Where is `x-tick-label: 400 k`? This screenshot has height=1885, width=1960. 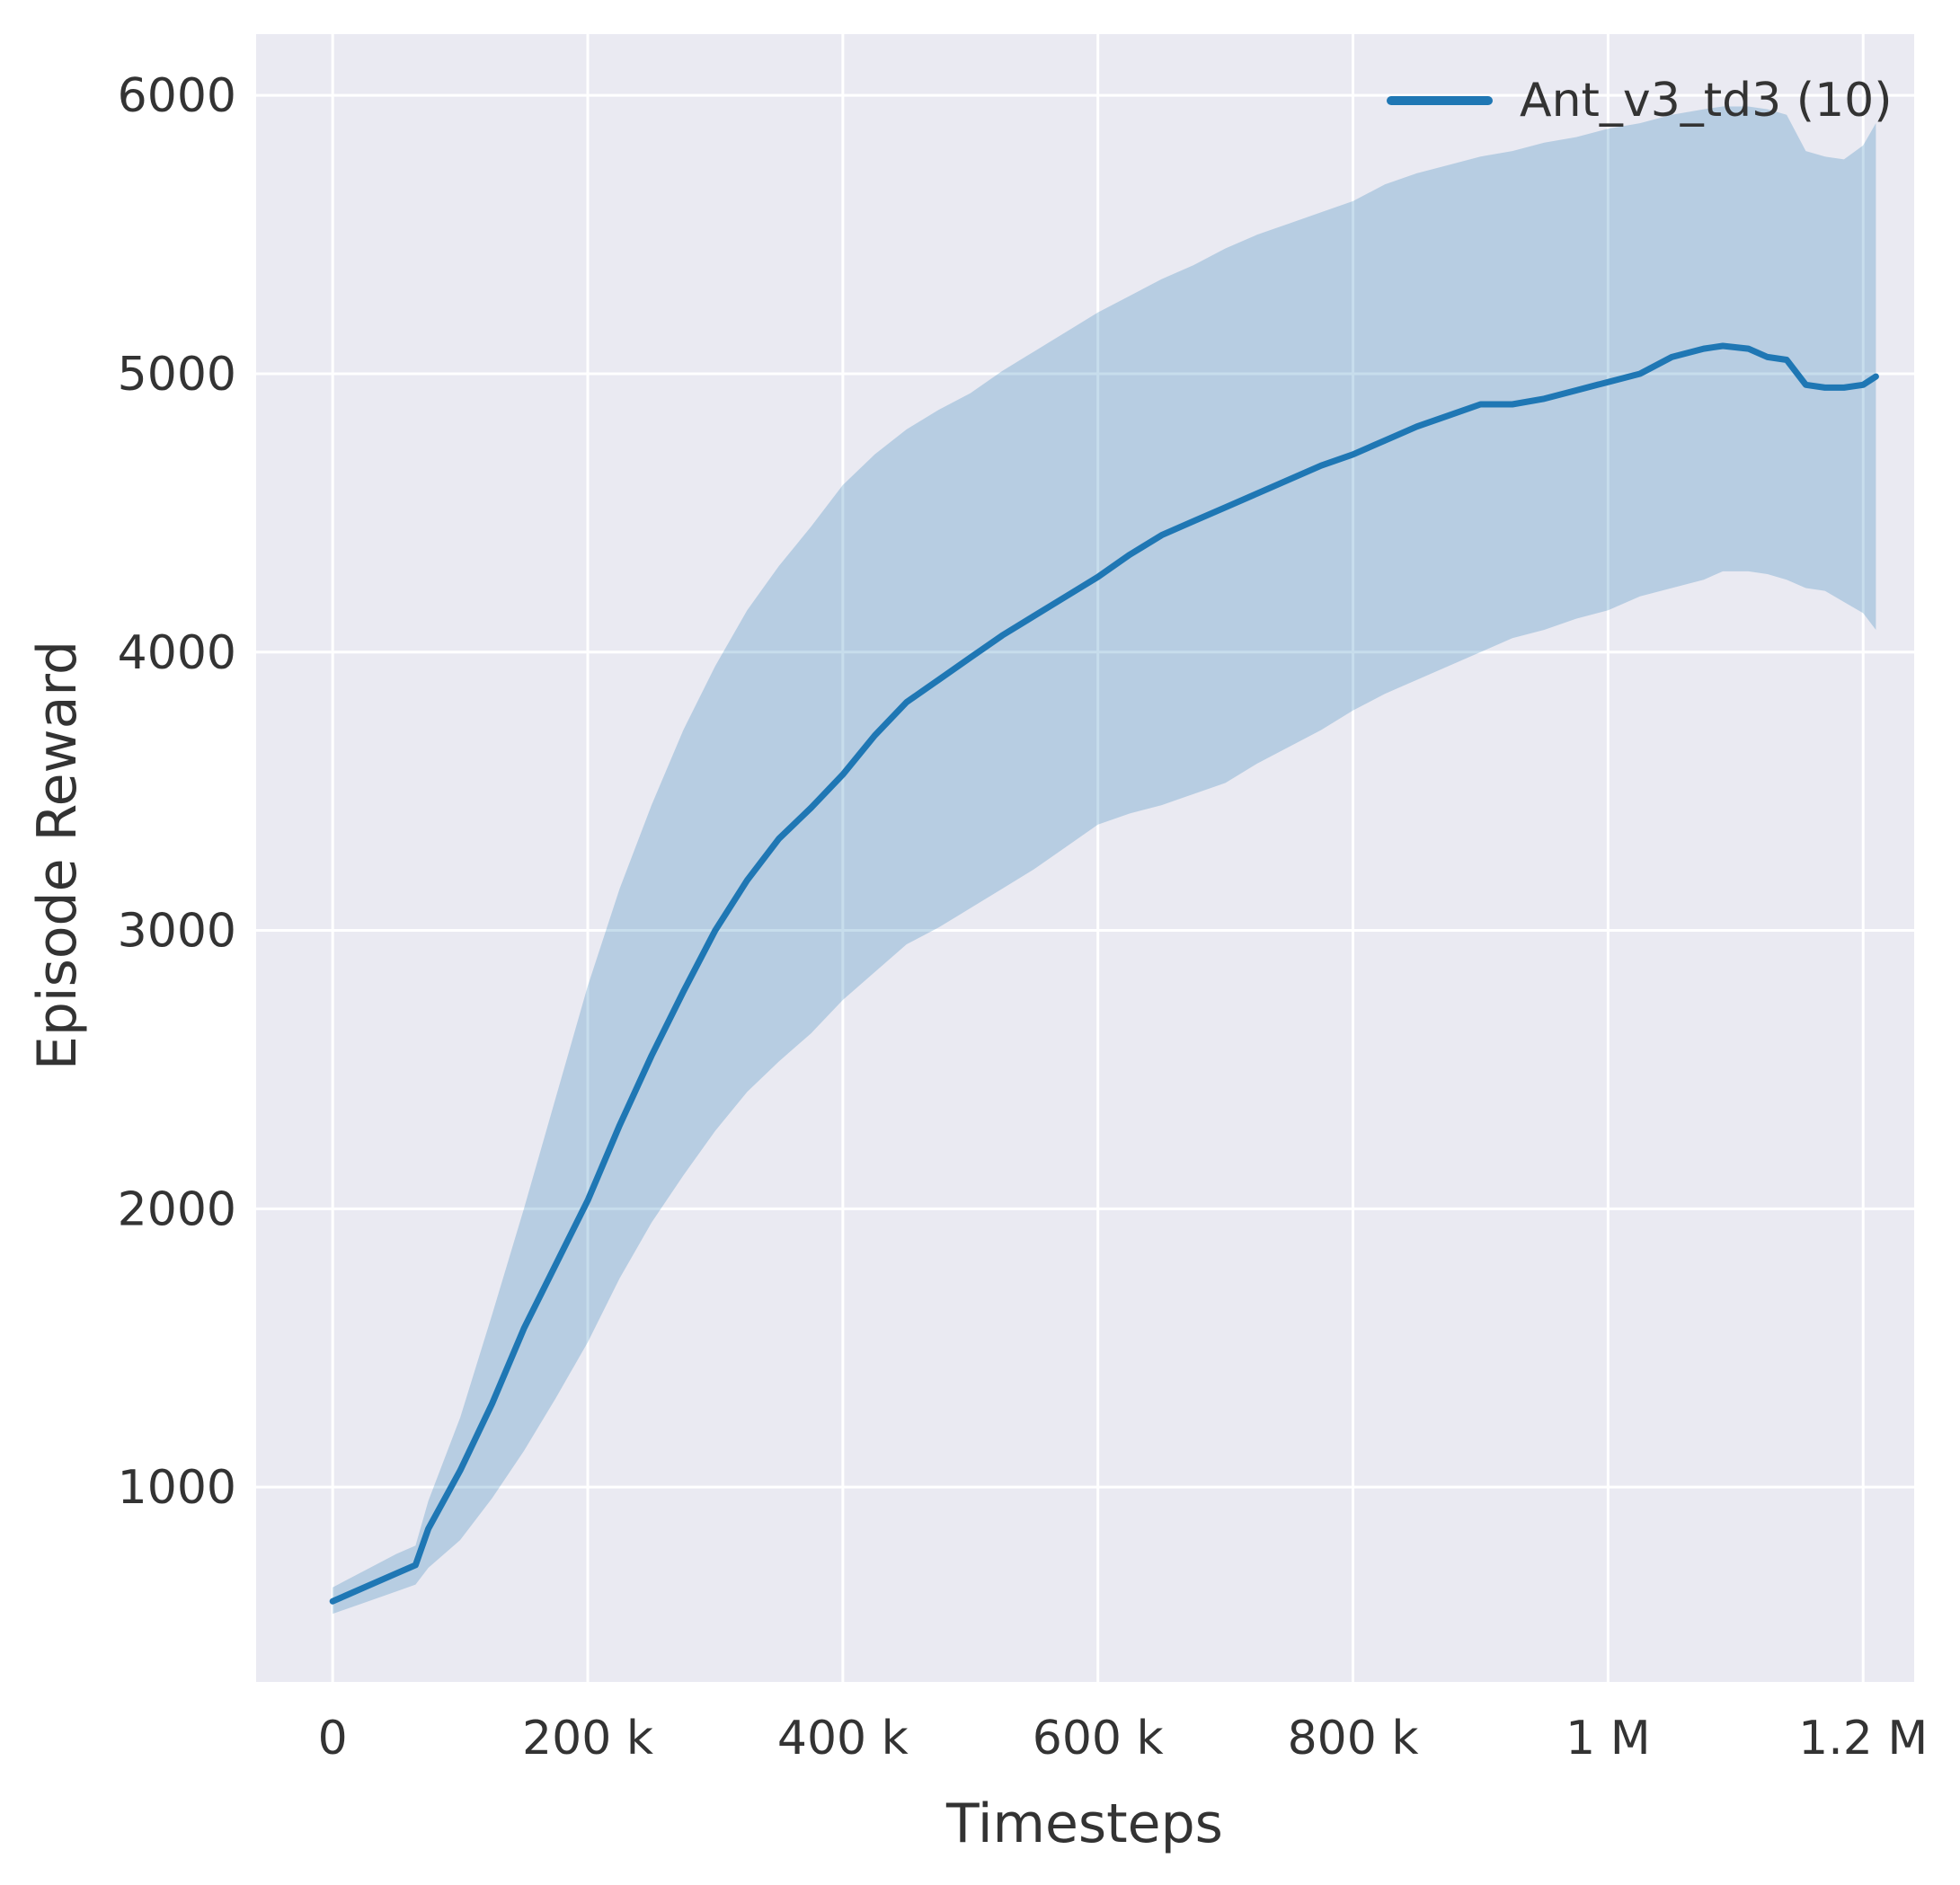
x-tick-label: 400 k is located at coordinates (843, 1739).